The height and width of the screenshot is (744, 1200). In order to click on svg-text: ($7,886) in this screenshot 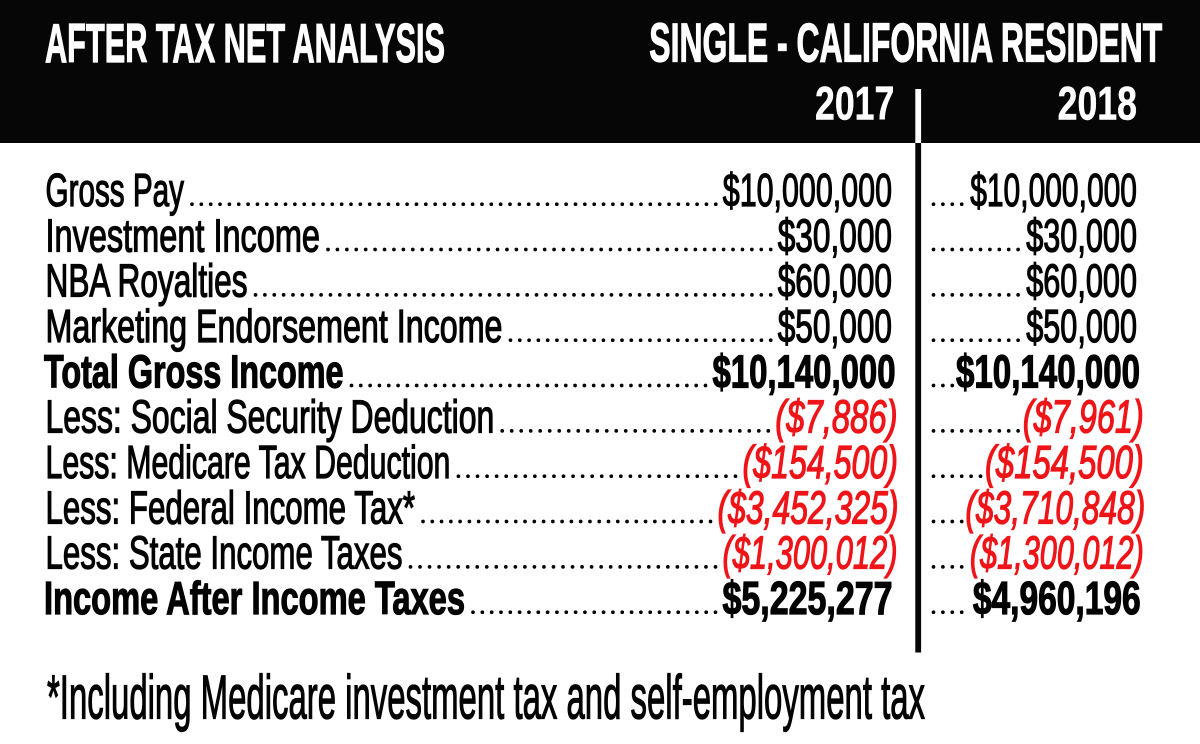, I will do `click(836, 417)`.